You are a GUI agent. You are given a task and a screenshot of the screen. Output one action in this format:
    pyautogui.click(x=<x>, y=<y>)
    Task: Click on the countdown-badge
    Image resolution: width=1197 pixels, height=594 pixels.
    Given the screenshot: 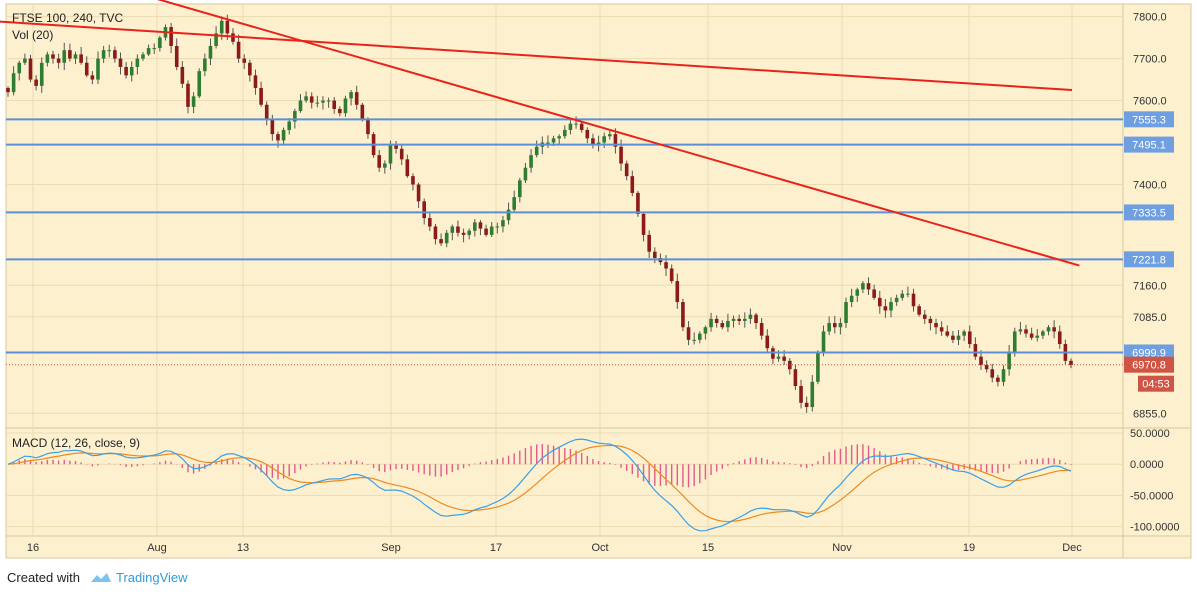 What is the action you would take?
    pyautogui.click(x=1156, y=383)
    